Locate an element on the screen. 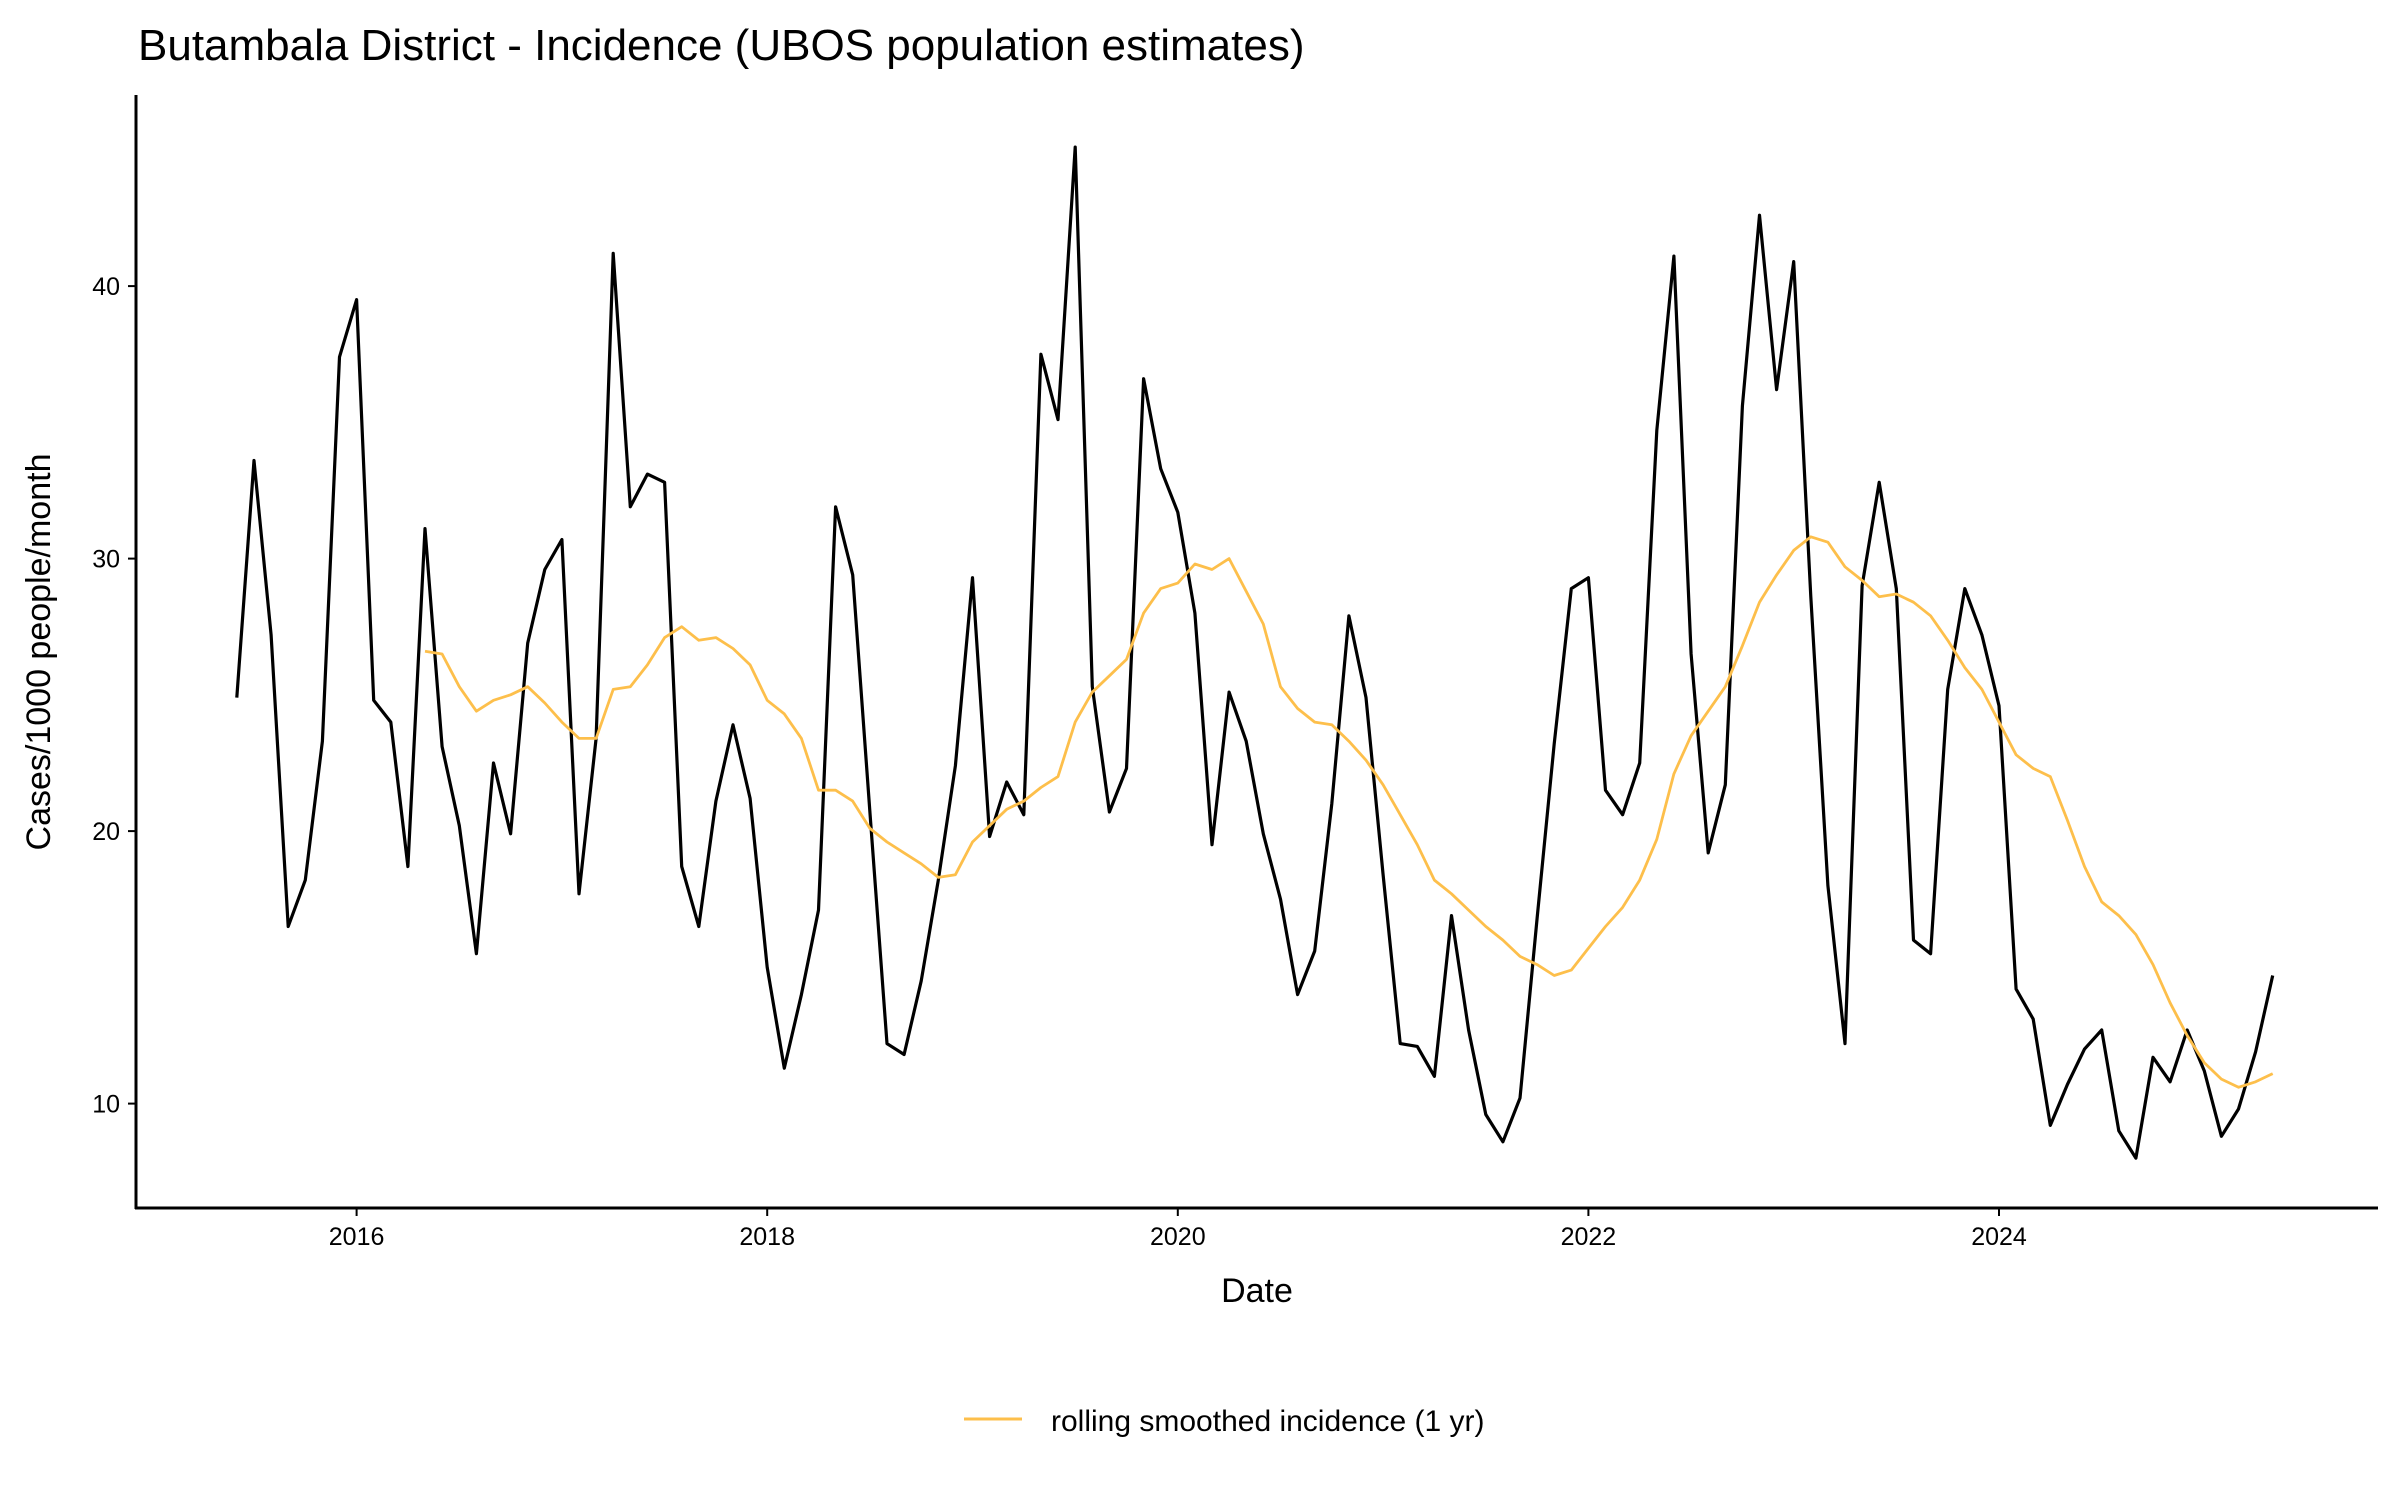  y-tick-label: 40 is located at coordinates (106, 287).